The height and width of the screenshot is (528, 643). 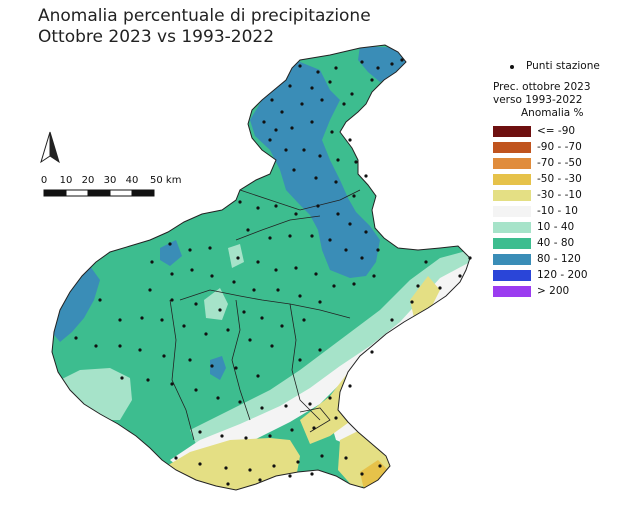 What do you see at coordinates (96, 394) in the screenshot?
I see `zone-10-40-south` at bounding box center [96, 394].